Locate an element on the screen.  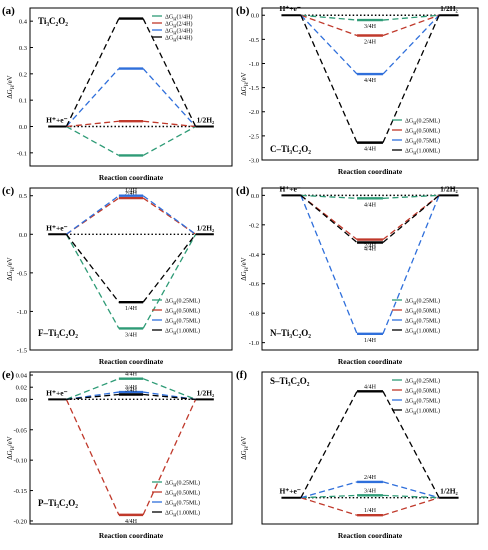
panel-title: N–Ti₃C₂O₂ is located at coordinates (290, 333).